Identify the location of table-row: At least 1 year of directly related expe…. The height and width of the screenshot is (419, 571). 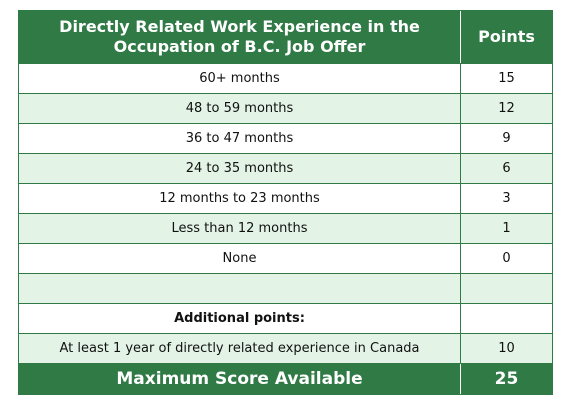
(285, 348).